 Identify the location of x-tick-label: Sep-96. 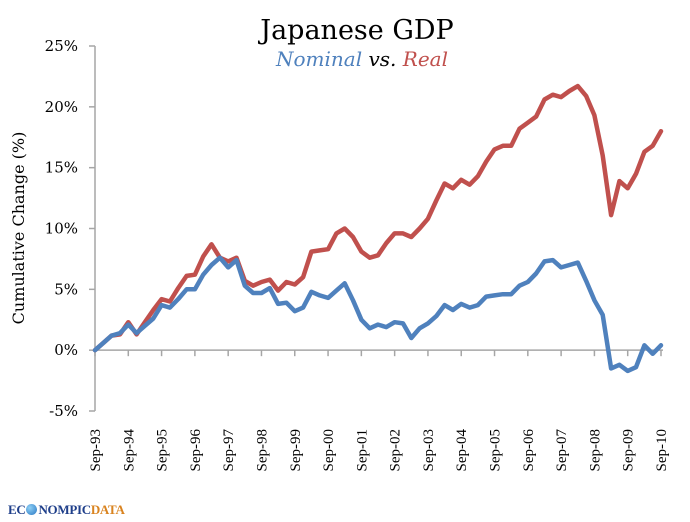
(196, 450).